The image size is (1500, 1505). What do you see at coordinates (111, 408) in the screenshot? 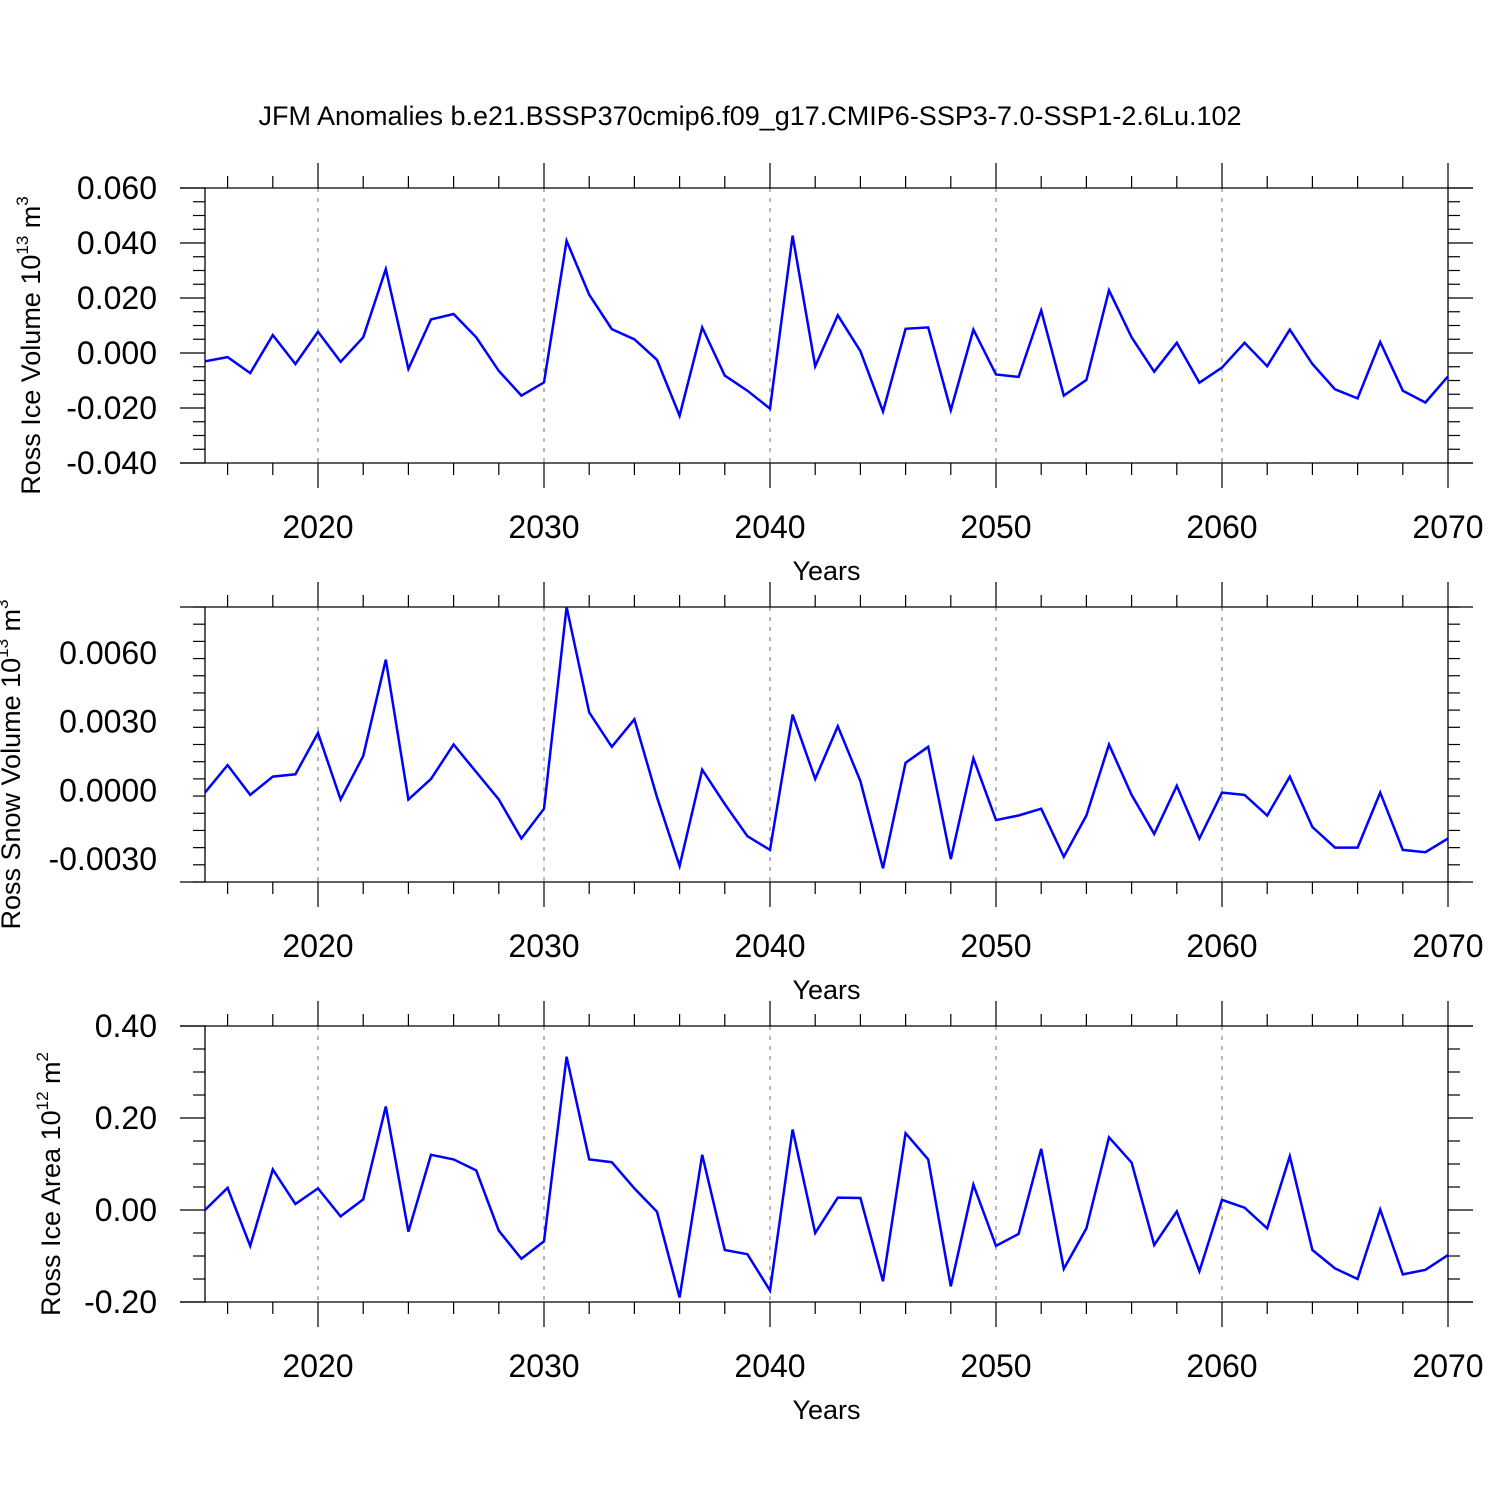
I see `y-tick-label: -0.020` at bounding box center [111, 408].